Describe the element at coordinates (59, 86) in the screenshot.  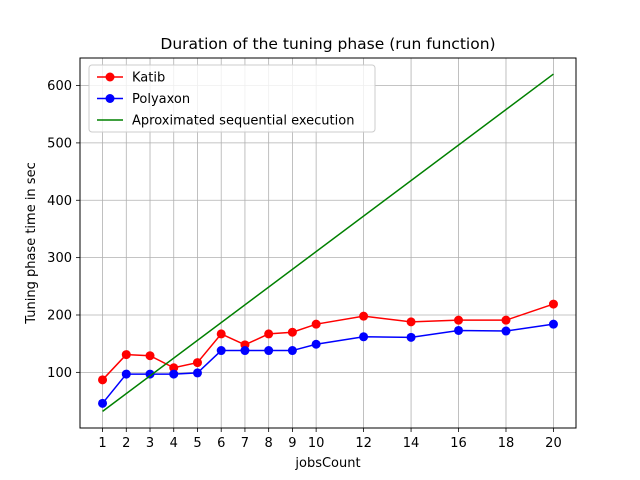
I see `y-tick-label: 600` at that location.